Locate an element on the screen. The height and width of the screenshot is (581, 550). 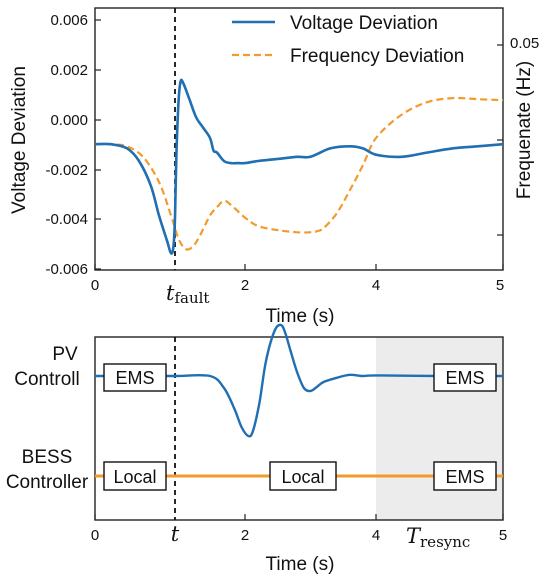
top-right-ticks: 0.05 is located at coordinates (518, 135).